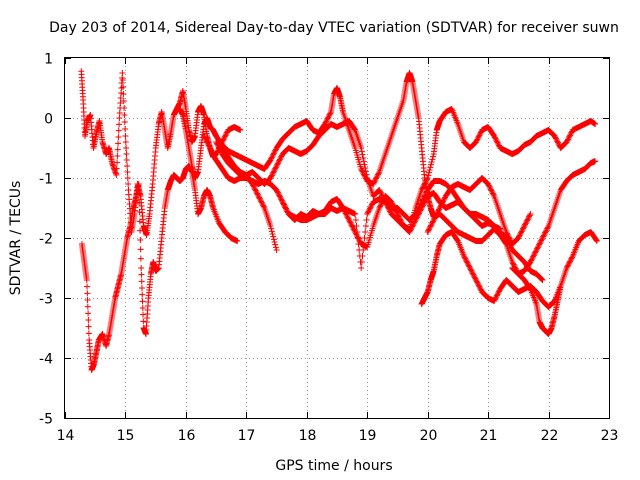 Image resolution: width=640 pixels, height=480 pixels. Describe the element at coordinates (509, 269) in the screenshot. I see `series-H` at that location.